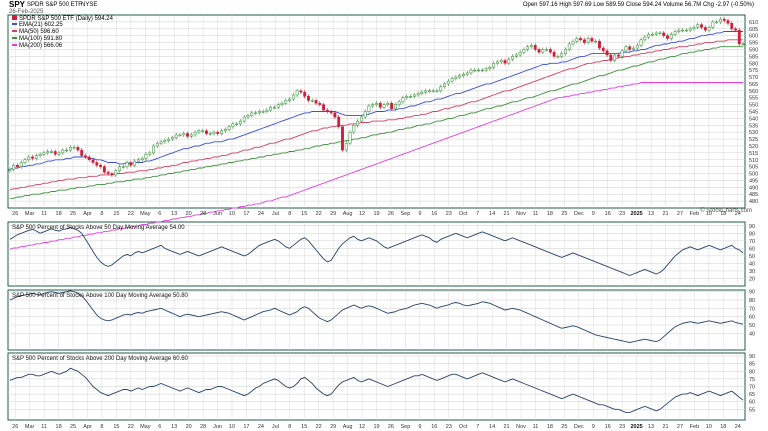 This screenshot has width=768, height=431. What do you see at coordinates (753, 71) in the screenshot?
I see `y-tick-label: 575` at bounding box center [753, 71].